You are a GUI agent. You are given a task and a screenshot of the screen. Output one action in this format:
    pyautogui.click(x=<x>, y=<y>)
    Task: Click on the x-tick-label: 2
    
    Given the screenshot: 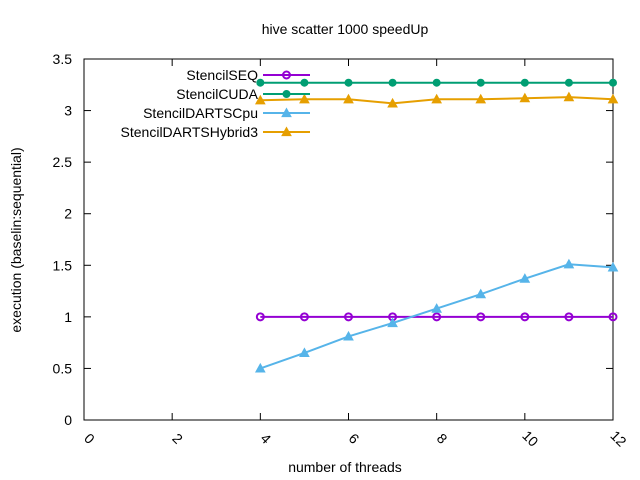 What is the action you would take?
    pyautogui.click(x=177, y=438)
    